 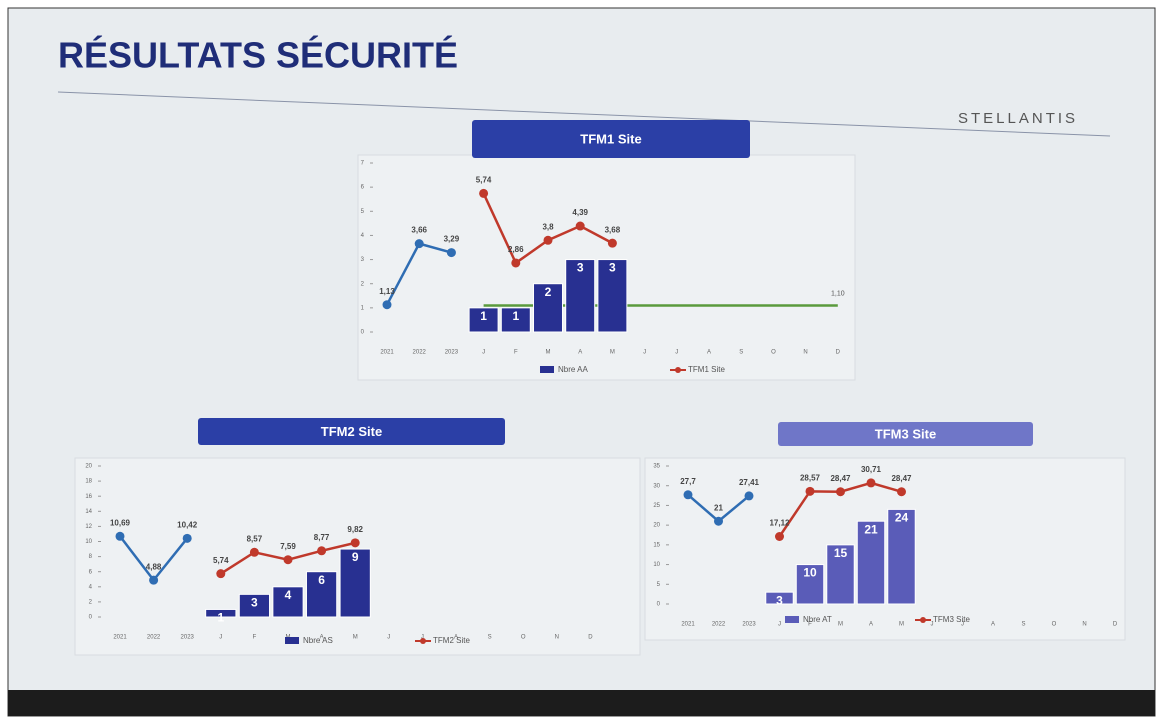 What do you see at coordinates (810, 573) in the screenshot?
I see `bar-label: 10` at bounding box center [810, 573].